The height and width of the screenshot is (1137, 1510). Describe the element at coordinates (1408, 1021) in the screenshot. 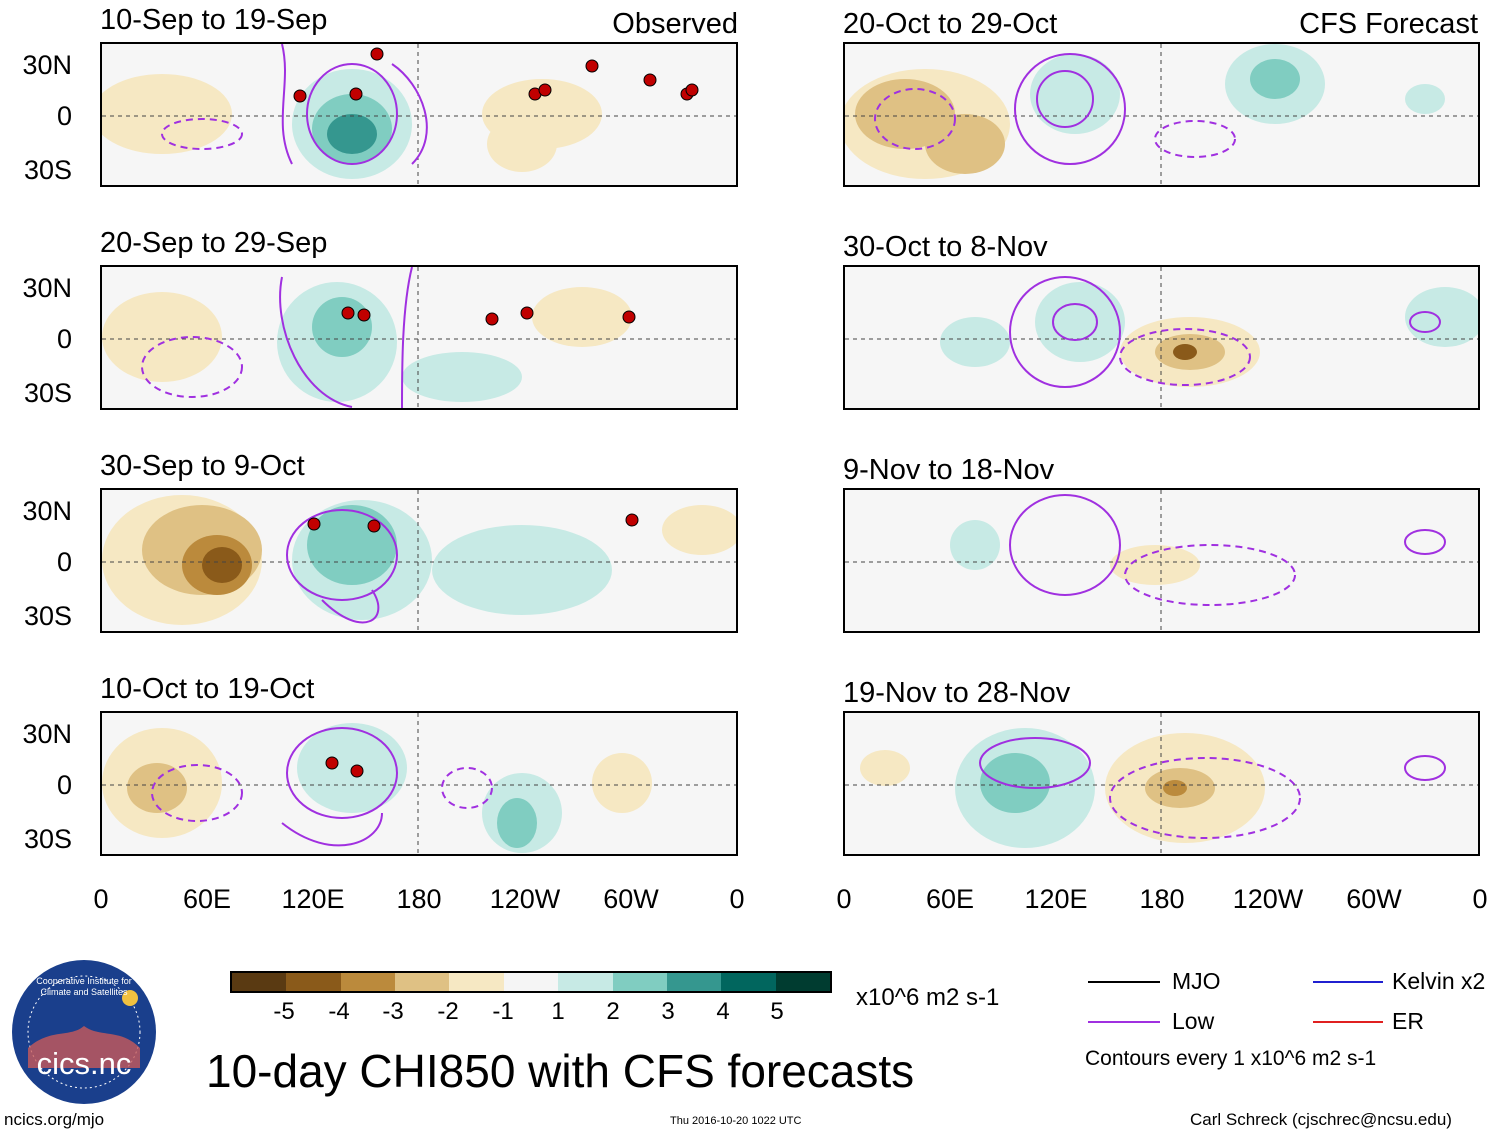

I see `legend-label-er: ER` at that location.